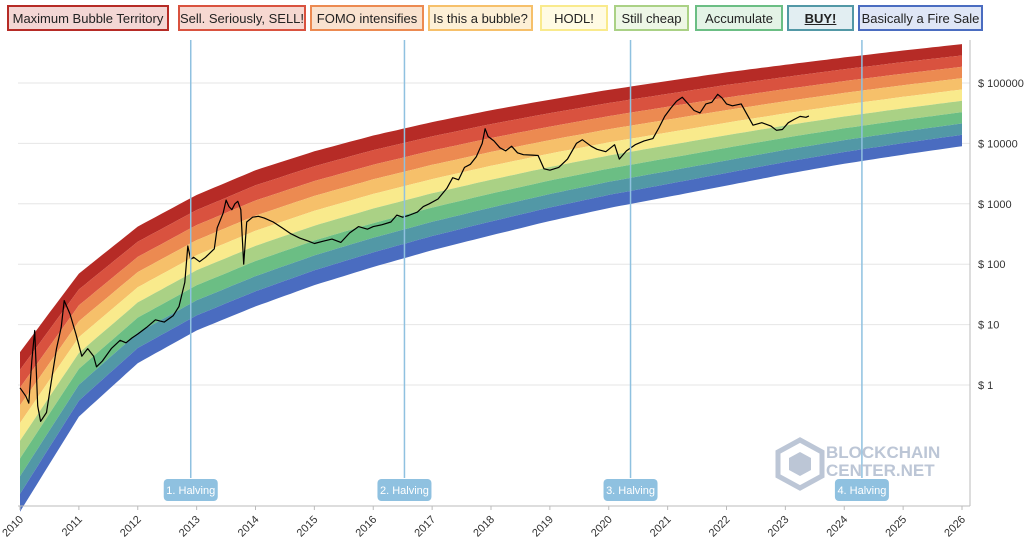 The width and height of the screenshot is (1024, 543). I want to click on x-tick-label: 2022, so click(720, 527).